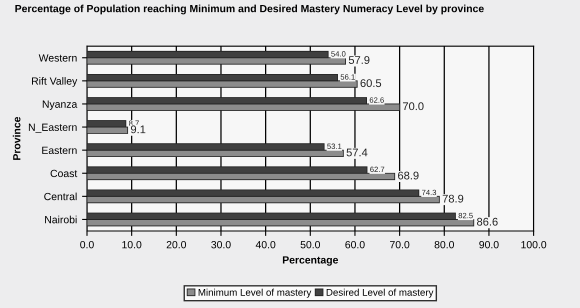  What do you see at coordinates (138, 129) in the screenshot?
I see `data-label: 9.1` at bounding box center [138, 129].